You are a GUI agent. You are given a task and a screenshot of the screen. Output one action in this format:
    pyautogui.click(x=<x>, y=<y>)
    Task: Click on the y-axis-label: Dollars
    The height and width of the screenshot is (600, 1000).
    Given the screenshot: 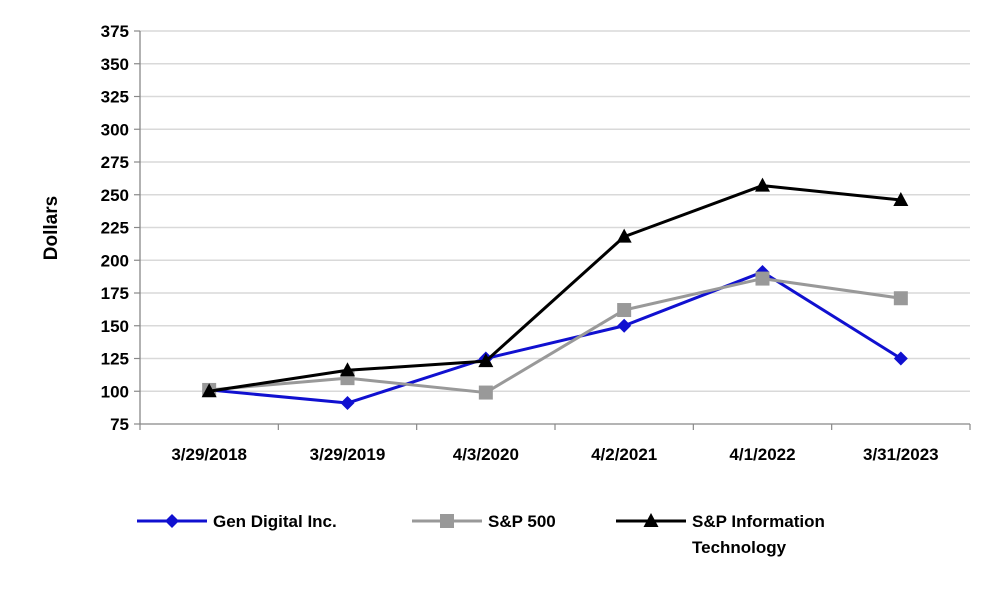 What is the action you would take?
    pyautogui.click(x=51, y=228)
    